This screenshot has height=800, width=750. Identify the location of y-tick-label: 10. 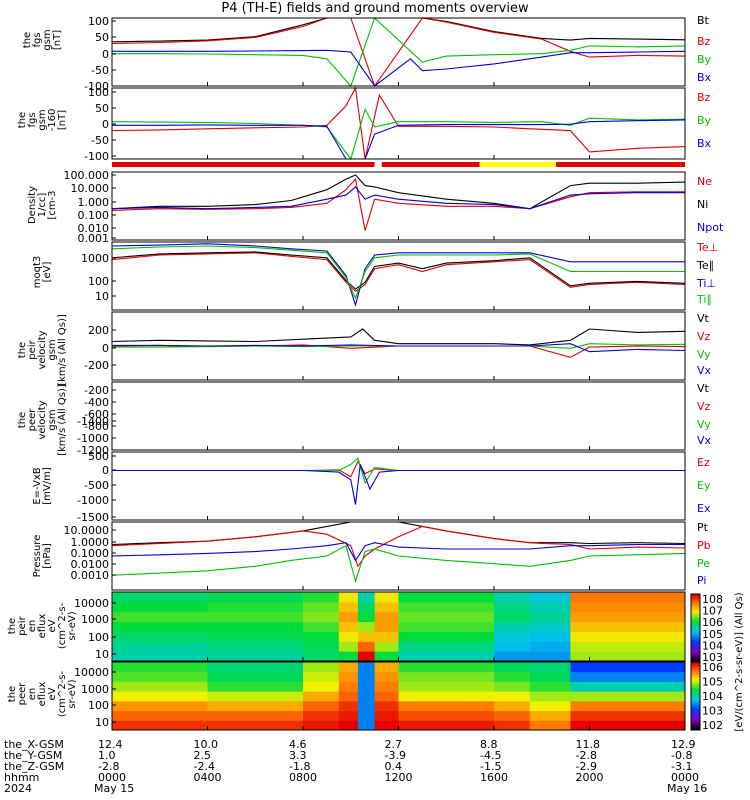
(102, 296).